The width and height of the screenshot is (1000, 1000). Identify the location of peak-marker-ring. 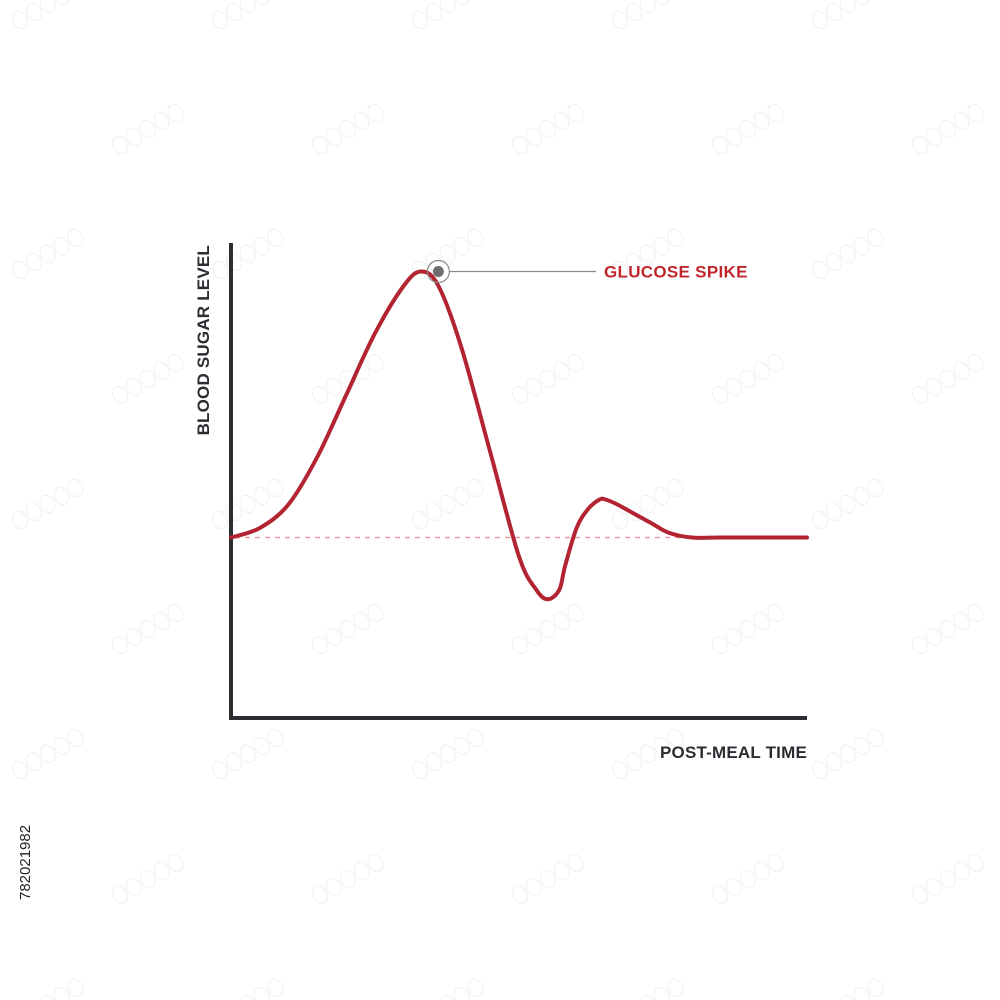
(438, 271).